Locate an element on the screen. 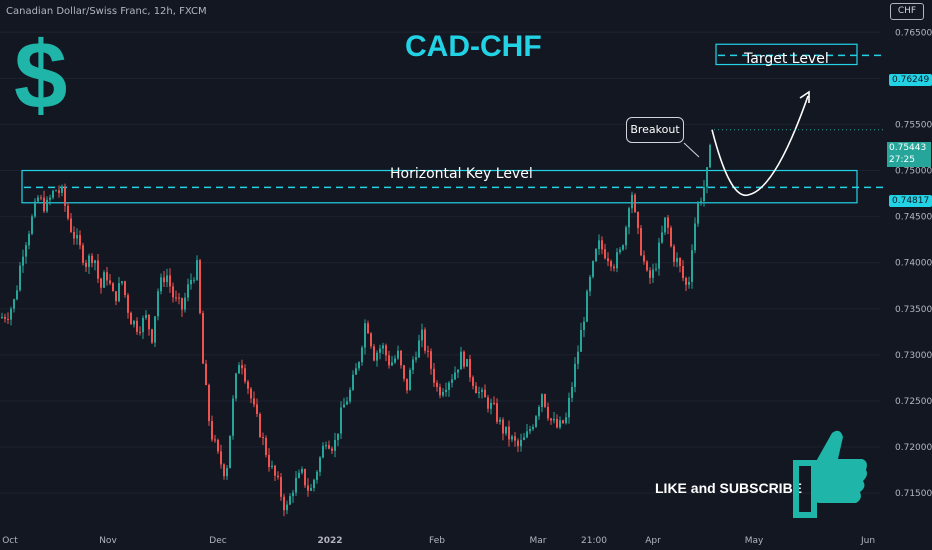  target-level-label: Target Level is located at coordinates (786, 59).